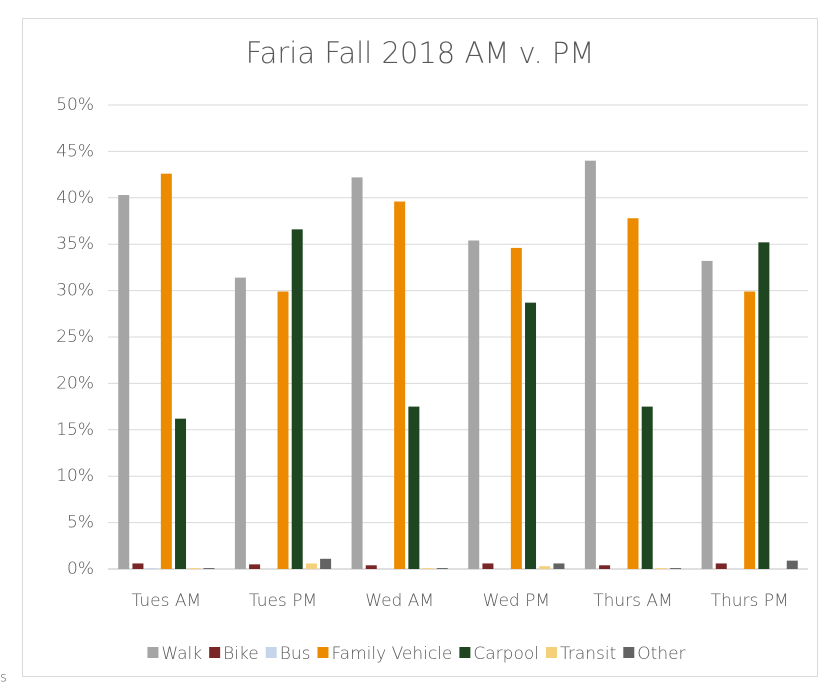  Describe the element at coordinates (750, 601) in the screenshot. I see `x-tick-label: Thurs PM` at that location.